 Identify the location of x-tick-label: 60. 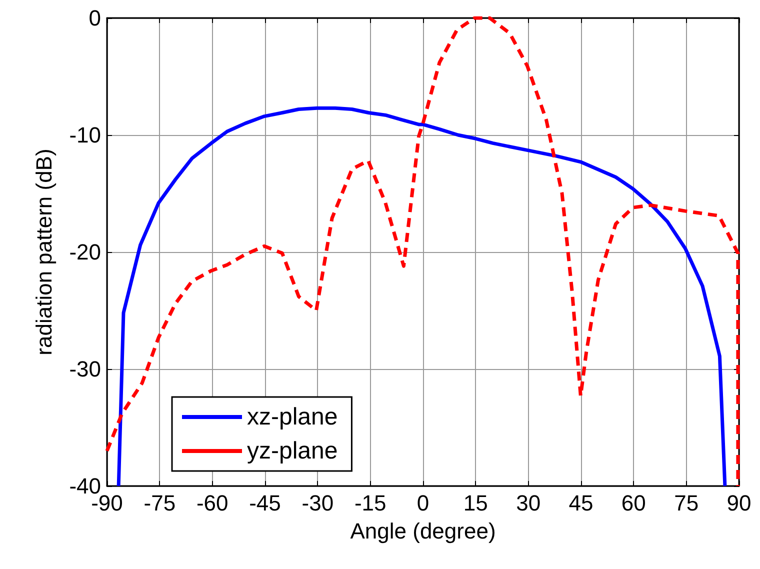
(633, 503).